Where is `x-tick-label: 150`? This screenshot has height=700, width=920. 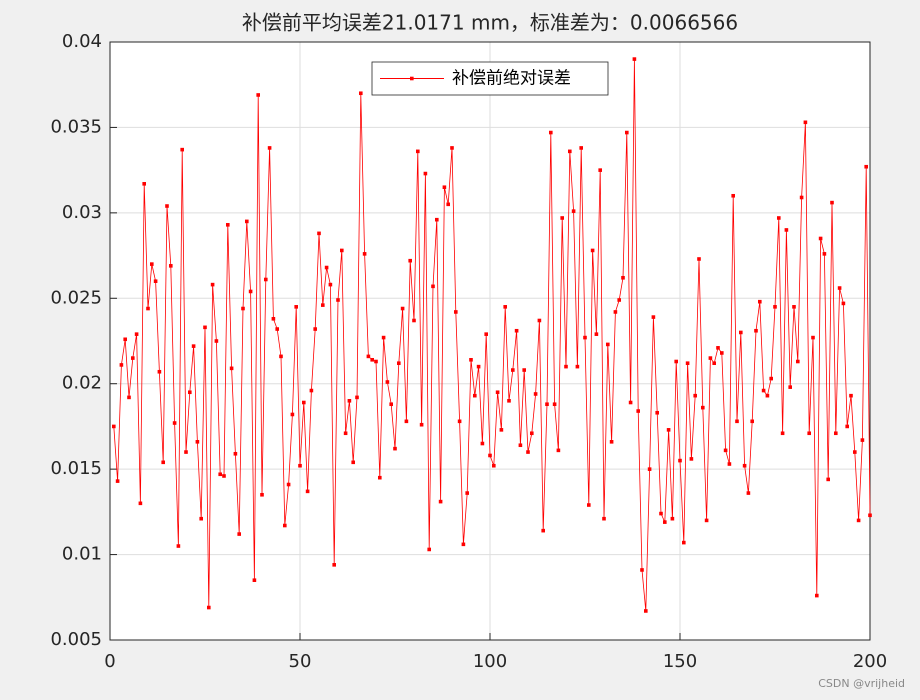
x-tick-label: 150 is located at coordinates (680, 661).